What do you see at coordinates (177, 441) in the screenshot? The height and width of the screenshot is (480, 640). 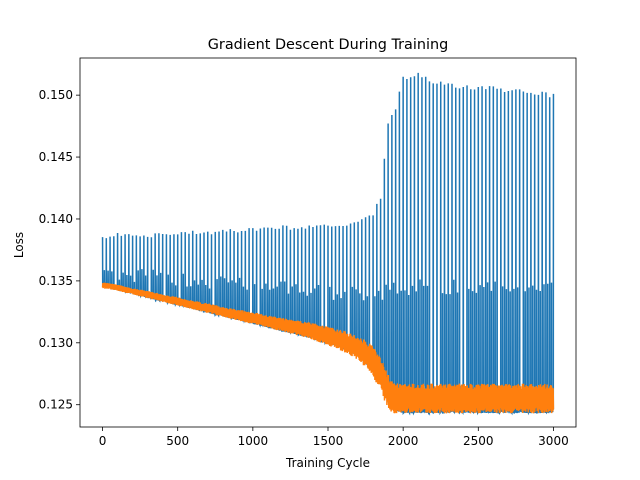 I see `x-tick-label: 500` at bounding box center [177, 441].